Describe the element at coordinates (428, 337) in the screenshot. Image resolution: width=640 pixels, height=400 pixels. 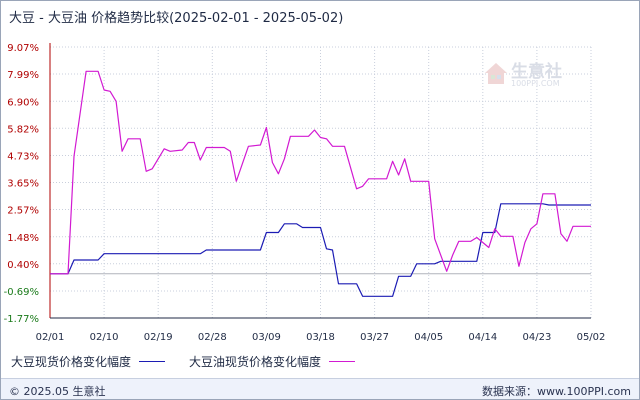
I see `x-tick-label: 04/05` at that location.